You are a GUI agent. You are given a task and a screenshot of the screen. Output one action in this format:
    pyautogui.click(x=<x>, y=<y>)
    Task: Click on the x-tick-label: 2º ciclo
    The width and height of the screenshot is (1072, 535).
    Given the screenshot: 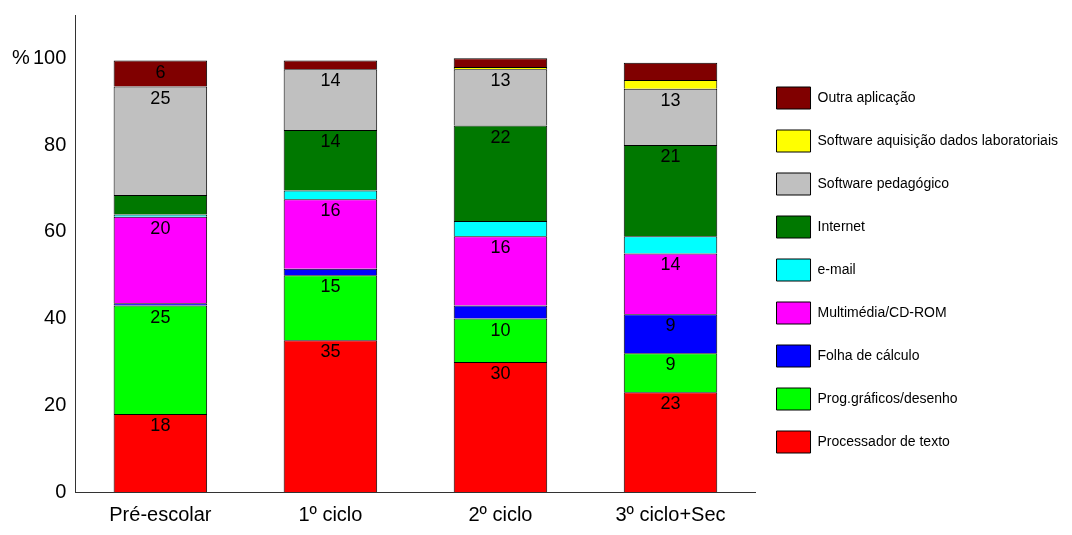 What is the action you would take?
    pyautogui.click(x=500, y=513)
    